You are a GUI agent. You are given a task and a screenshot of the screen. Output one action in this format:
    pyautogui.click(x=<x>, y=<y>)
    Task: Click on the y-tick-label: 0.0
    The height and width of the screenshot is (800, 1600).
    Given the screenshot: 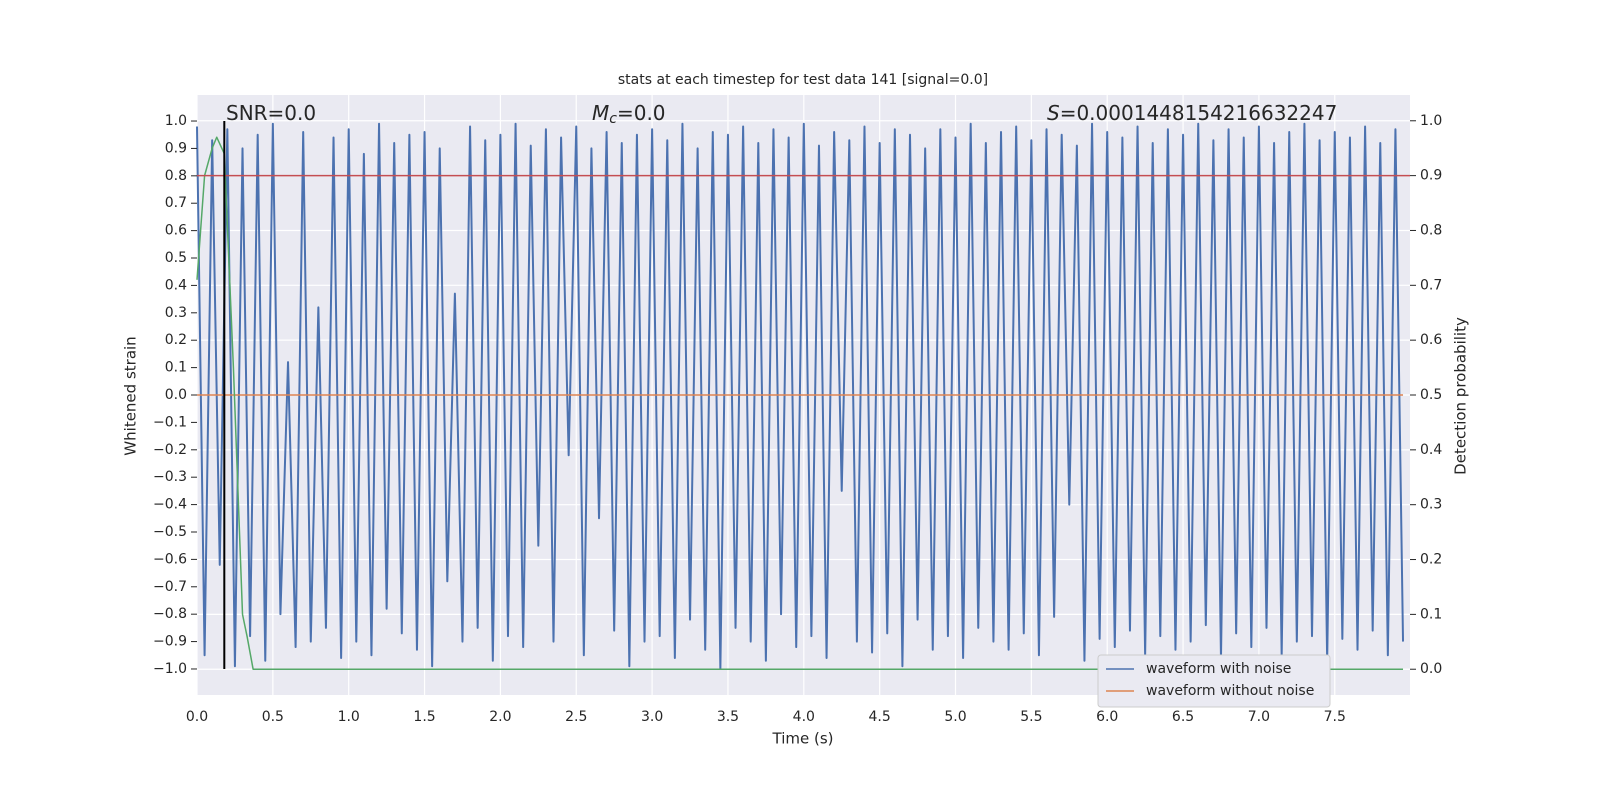 What is the action you would take?
    pyautogui.click(x=176, y=395)
    